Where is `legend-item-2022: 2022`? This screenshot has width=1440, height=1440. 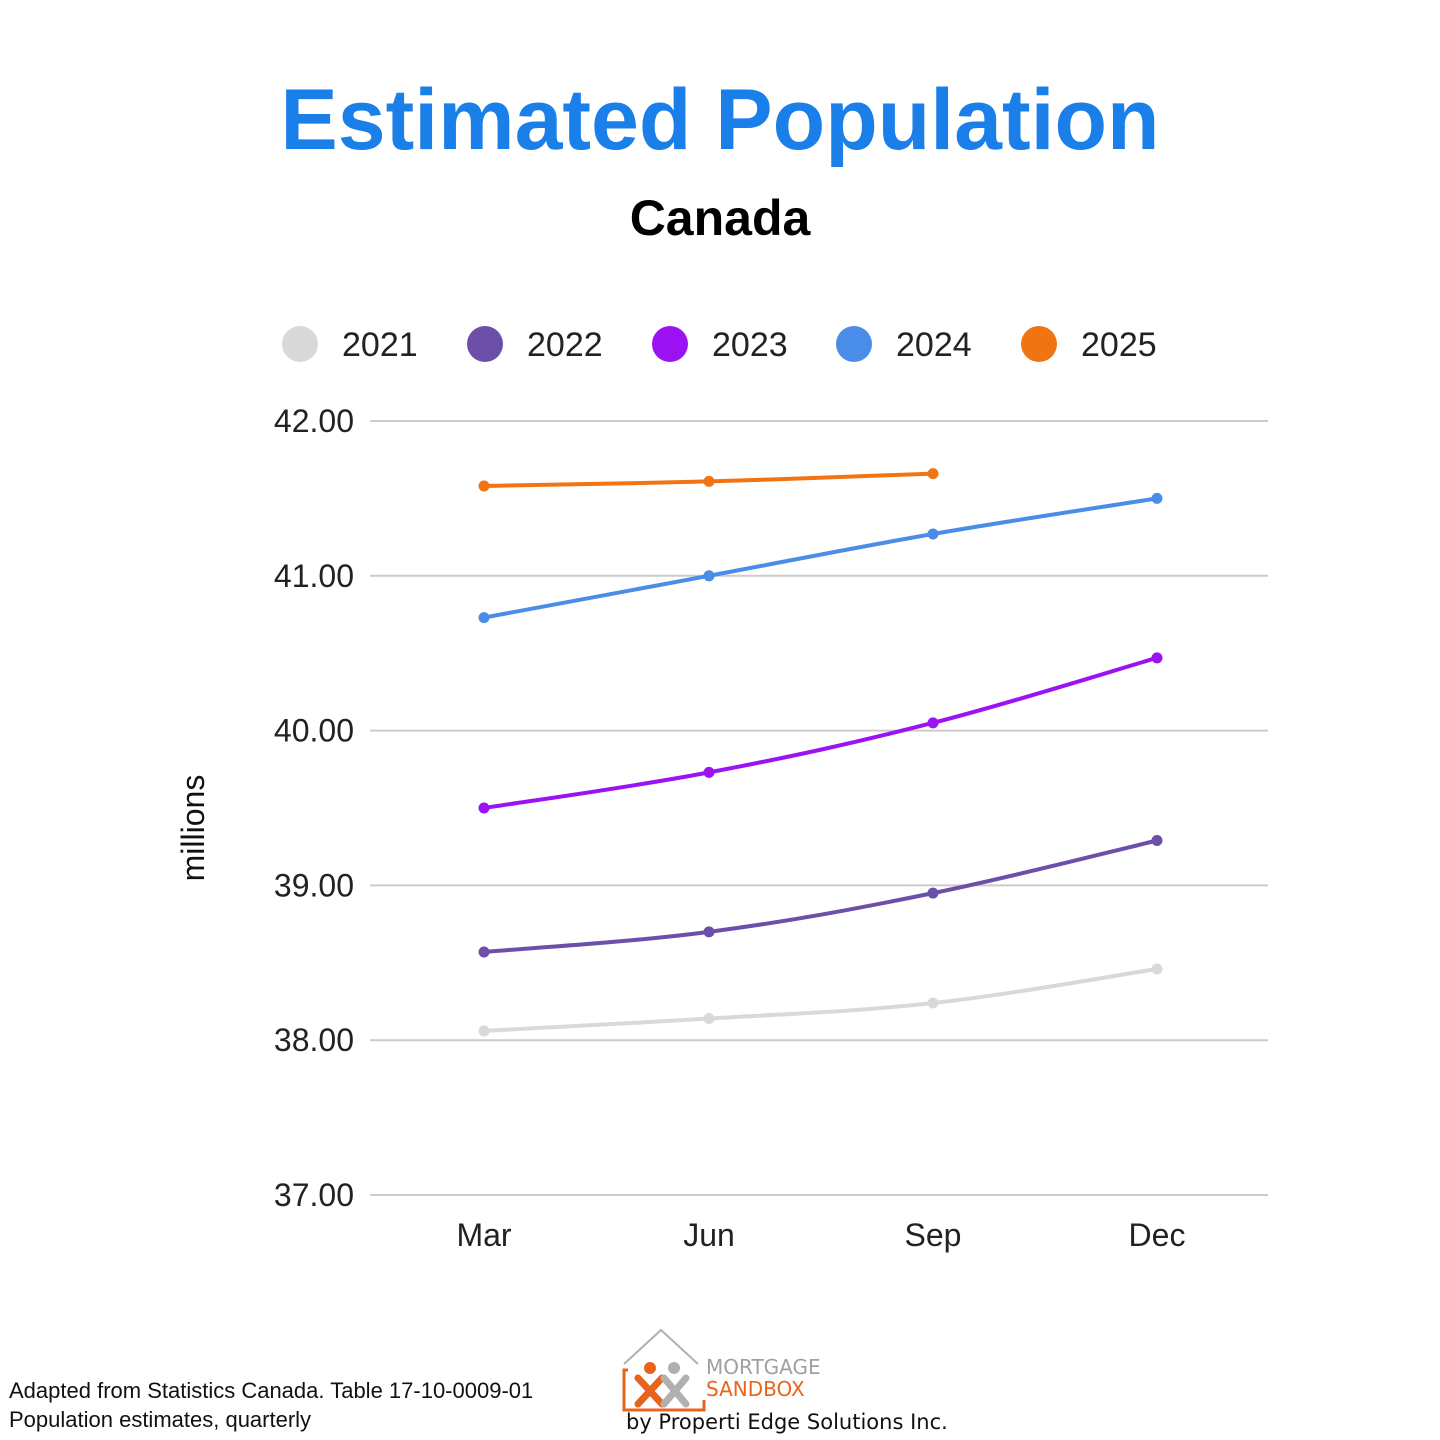 legend-item-2022: 2022 is located at coordinates (535, 345).